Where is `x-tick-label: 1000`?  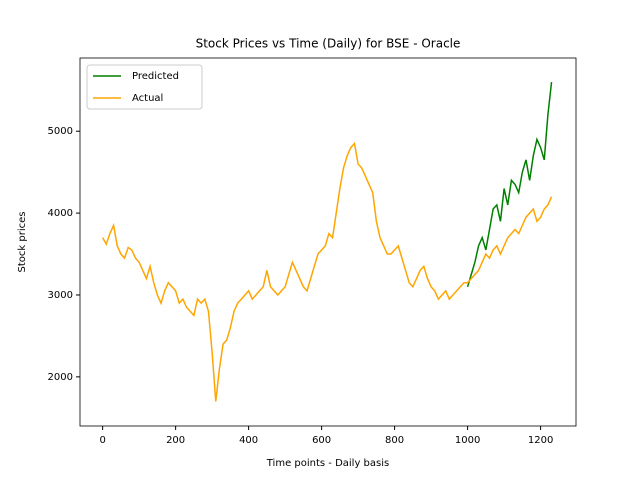
x-tick-label: 1000 is located at coordinates (467, 440).